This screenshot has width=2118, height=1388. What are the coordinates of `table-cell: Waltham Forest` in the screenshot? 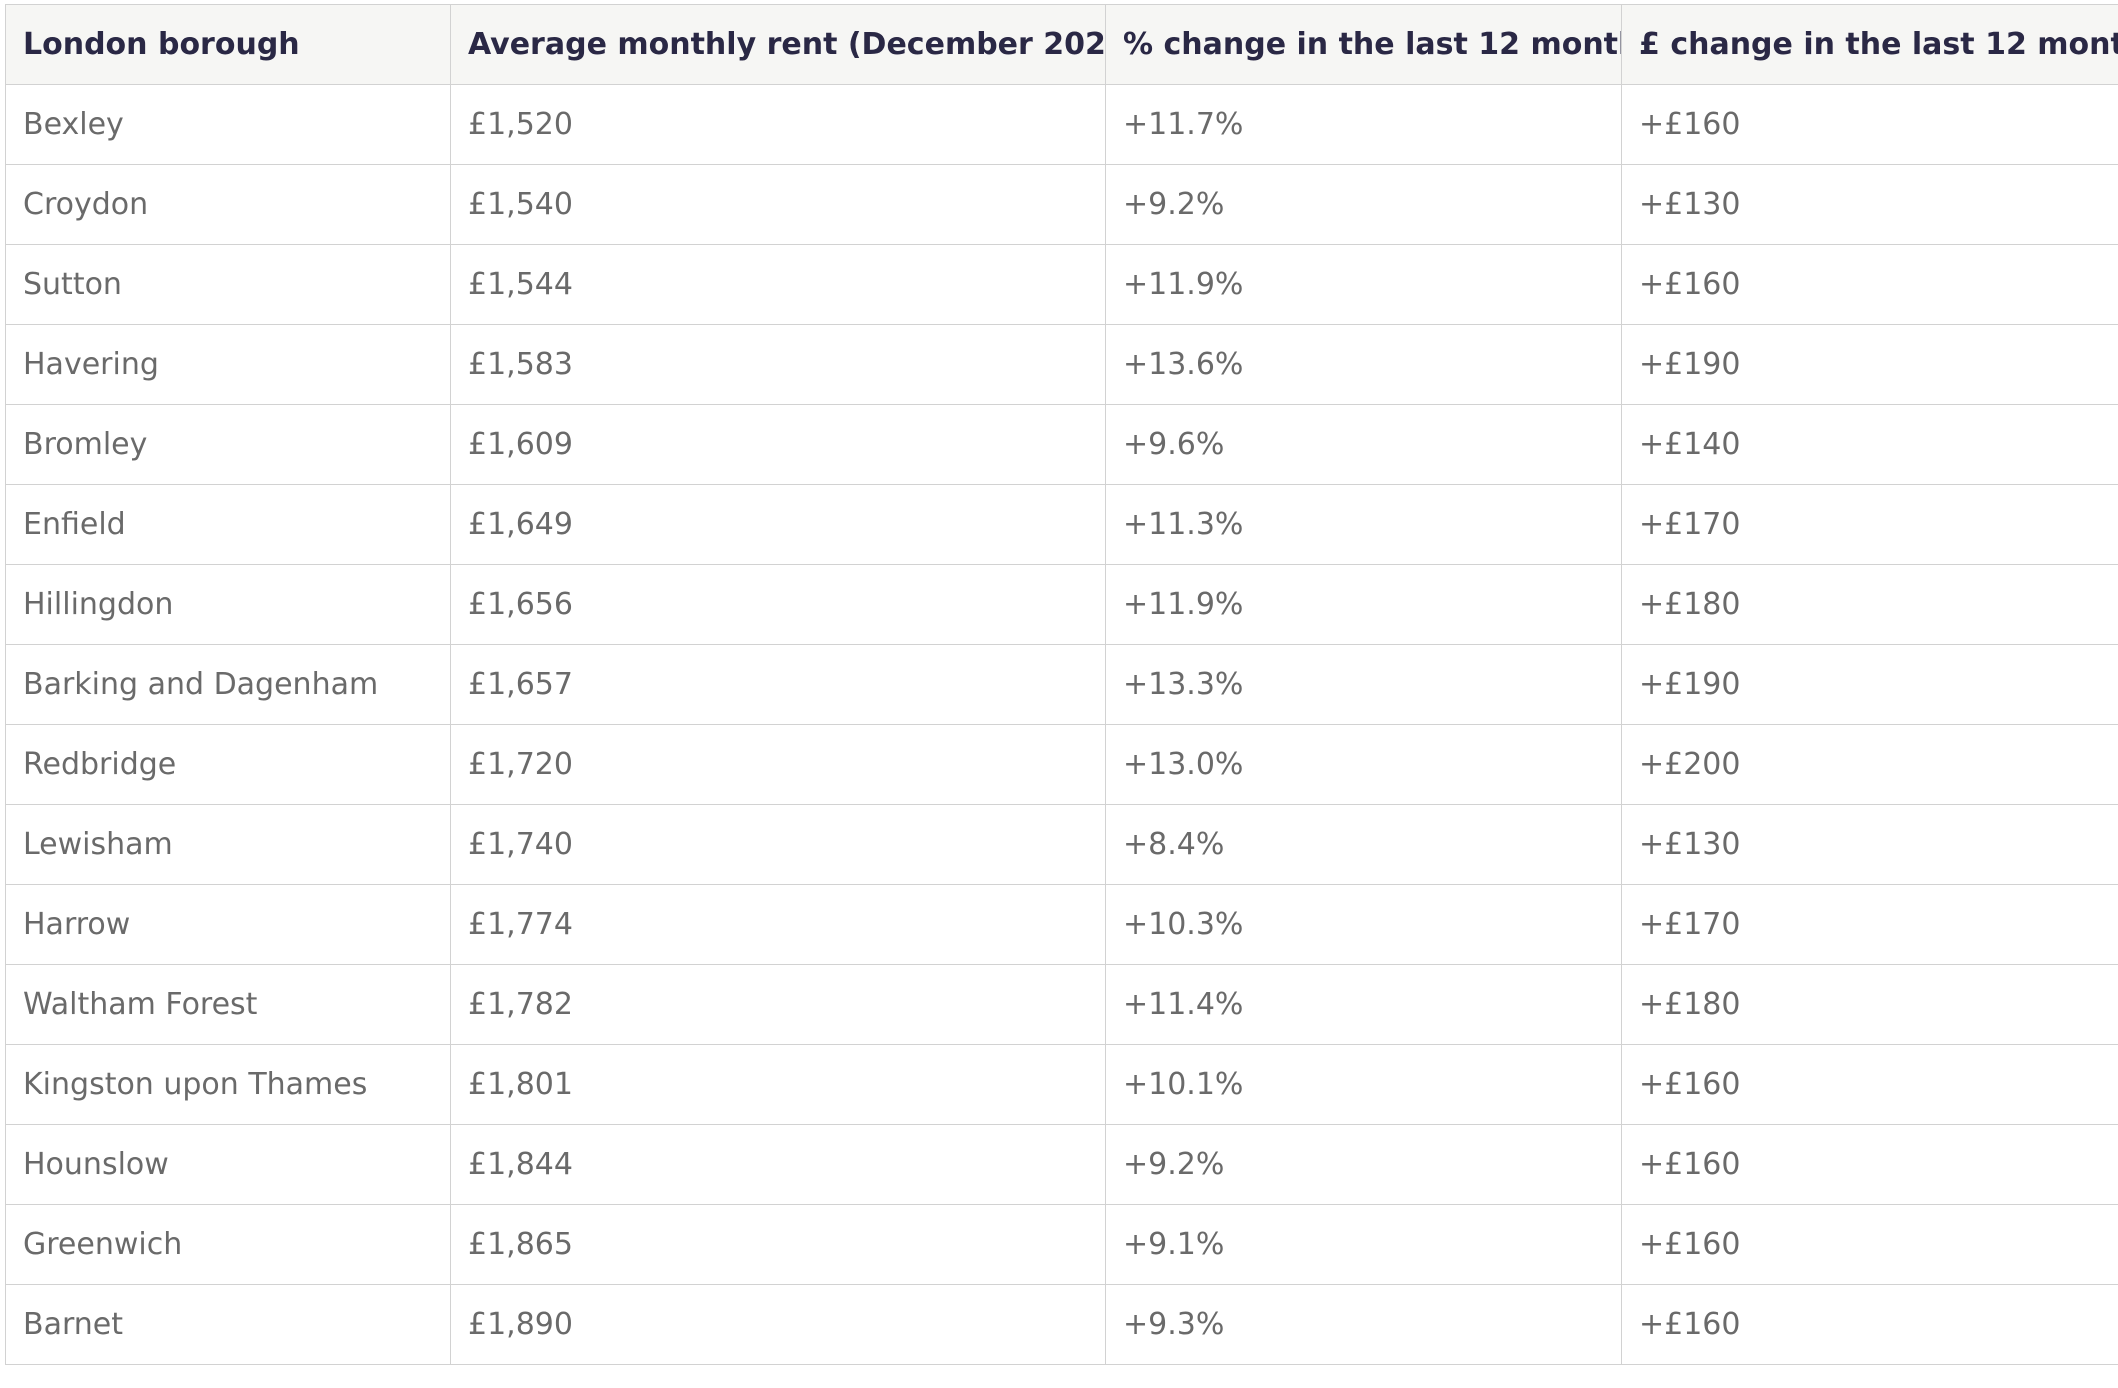 It's located at (228, 1004).